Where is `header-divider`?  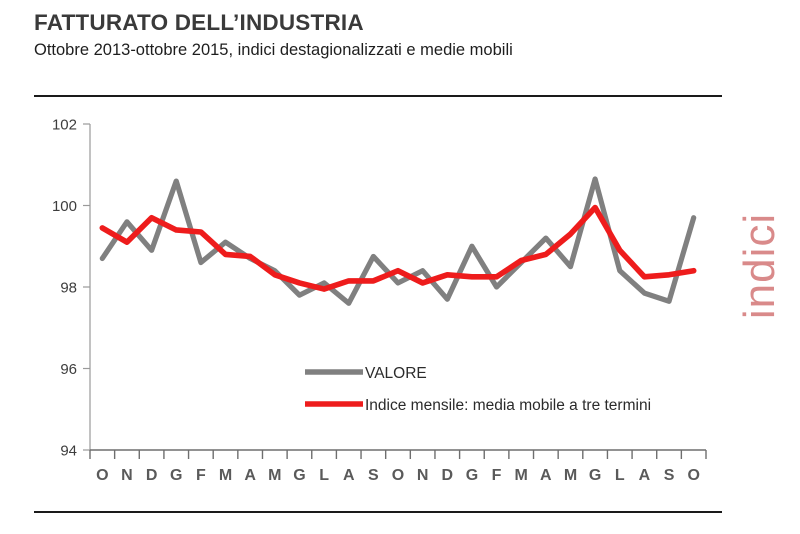
header-divider is located at coordinates (378, 96).